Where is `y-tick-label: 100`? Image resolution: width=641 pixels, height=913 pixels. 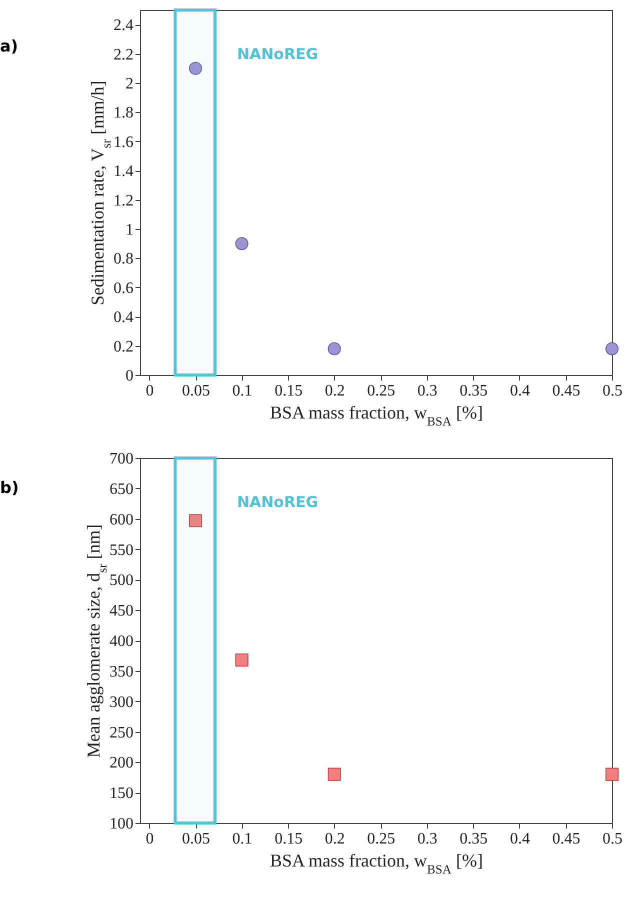
y-tick-label: 100 is located at coordinates (122, 824).